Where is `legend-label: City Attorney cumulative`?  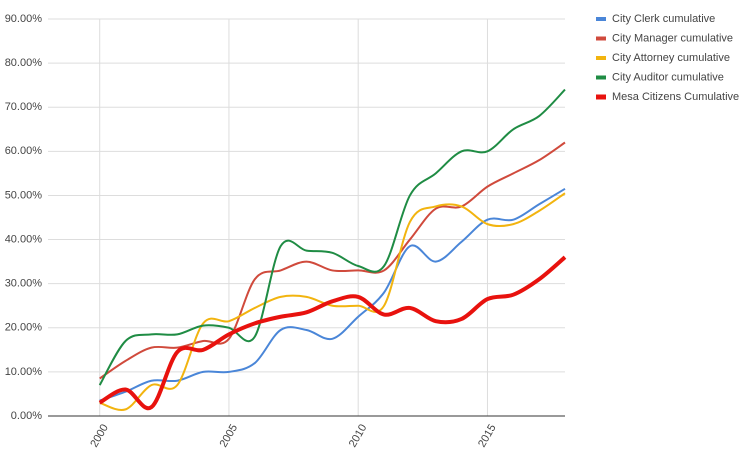
legend-label: City Attorney cumulative is located at coordinates (671, 58).